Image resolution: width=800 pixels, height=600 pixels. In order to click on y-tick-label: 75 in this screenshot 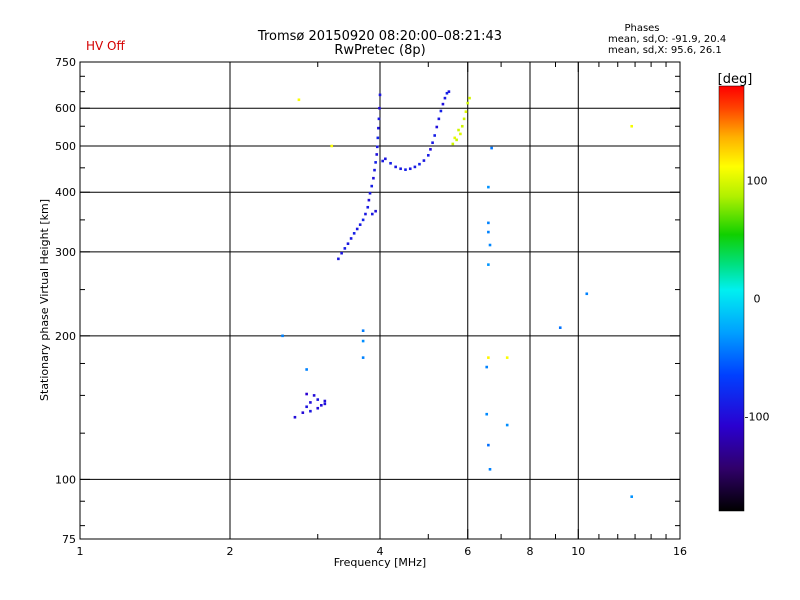, I will do `click(69, 539)`.